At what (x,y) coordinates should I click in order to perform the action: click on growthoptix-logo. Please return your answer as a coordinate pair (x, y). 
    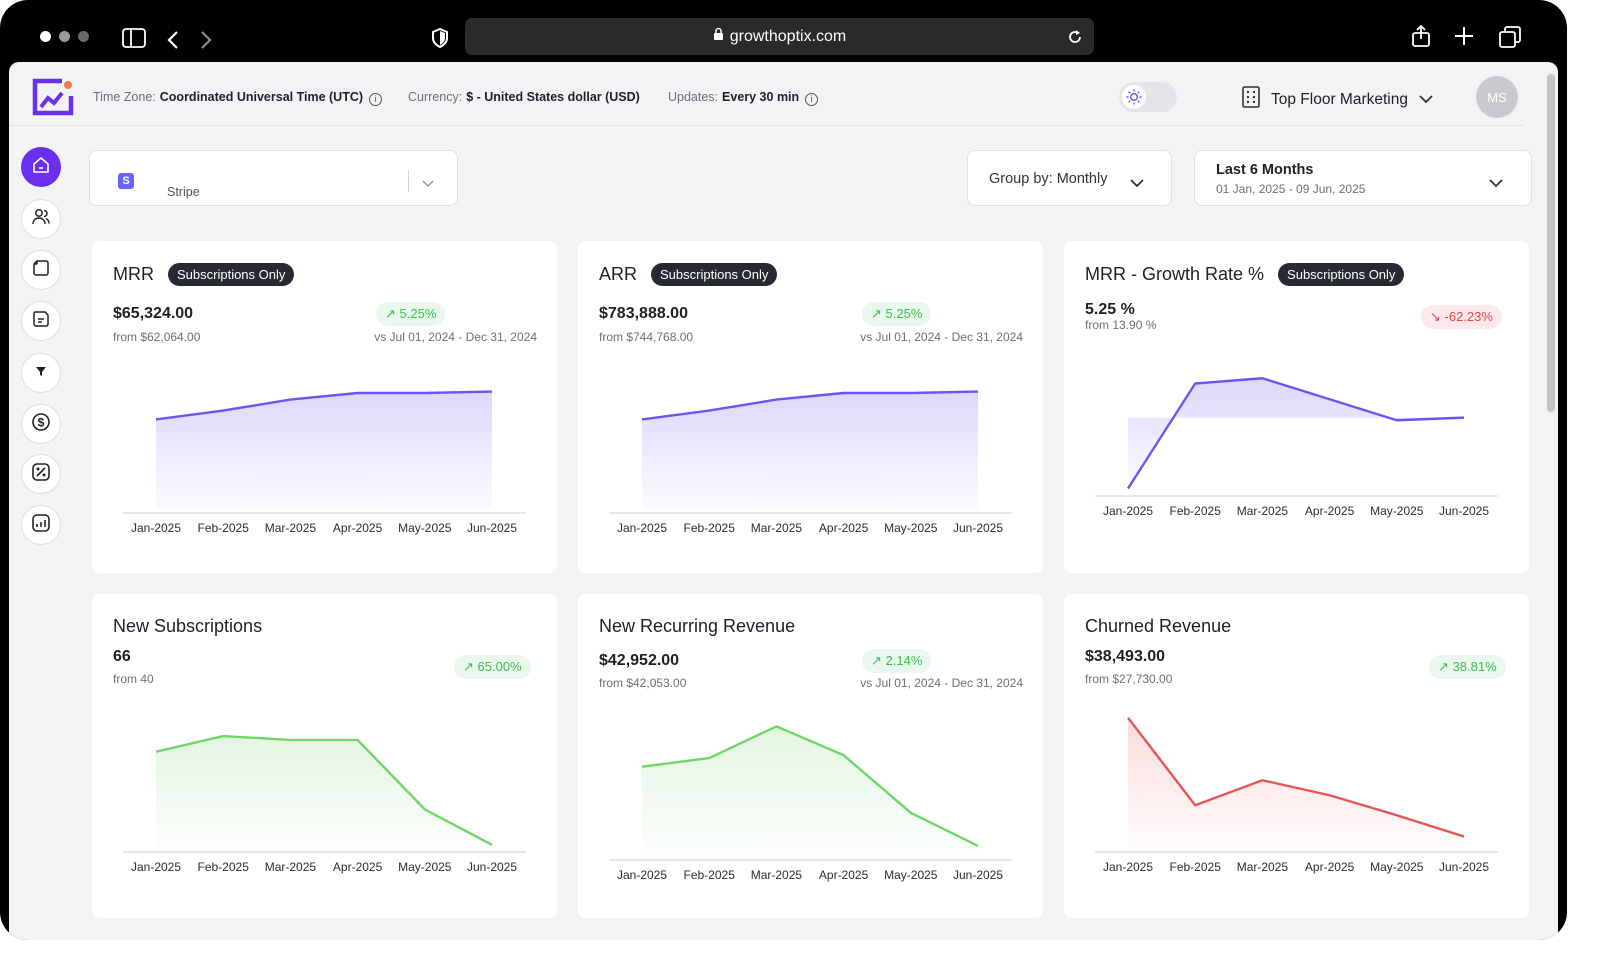
    Looking at the image, I should click on (53, 97).